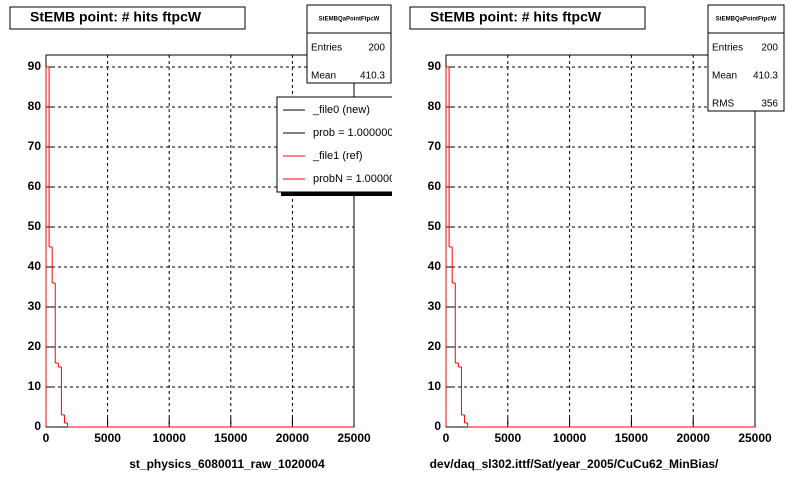 This screenshot has width=800, height=480. Describe the element at coordinates (769, 104) in the screenshot. I see `stats-value: 356` at that location.